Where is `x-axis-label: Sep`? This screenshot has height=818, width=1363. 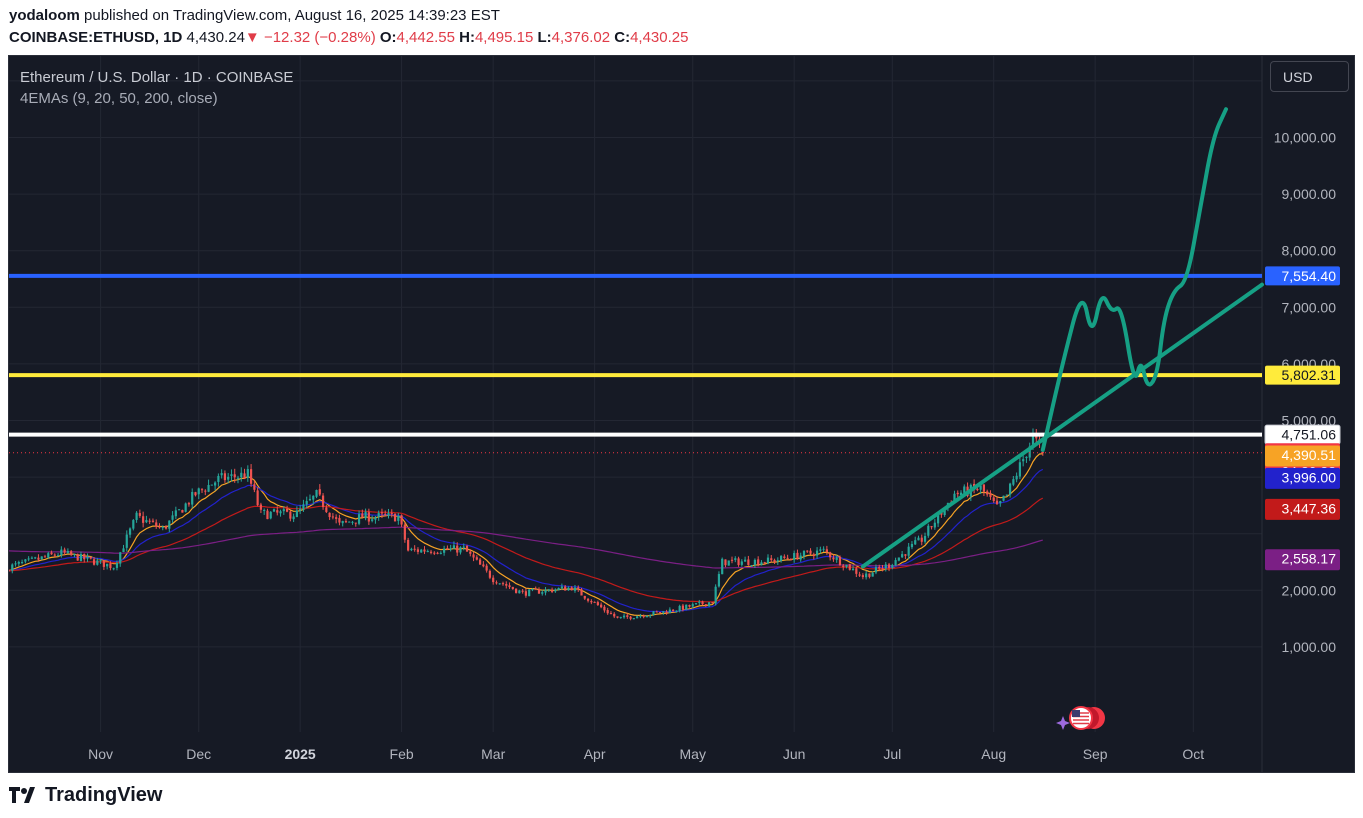 x-axis-label: Sep is located at coordinates (1095, 754).